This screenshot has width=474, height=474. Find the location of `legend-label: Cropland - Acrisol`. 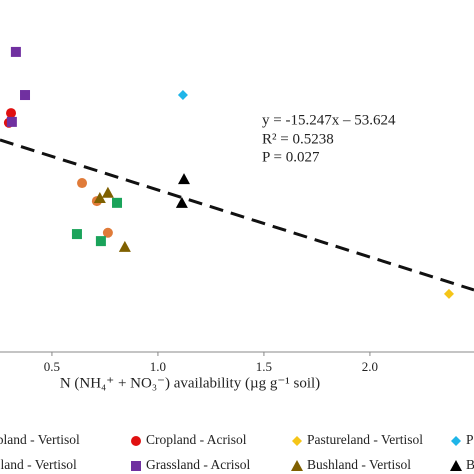

legend-label: Cropland - Acrisol is located at coordinates (196, 439).